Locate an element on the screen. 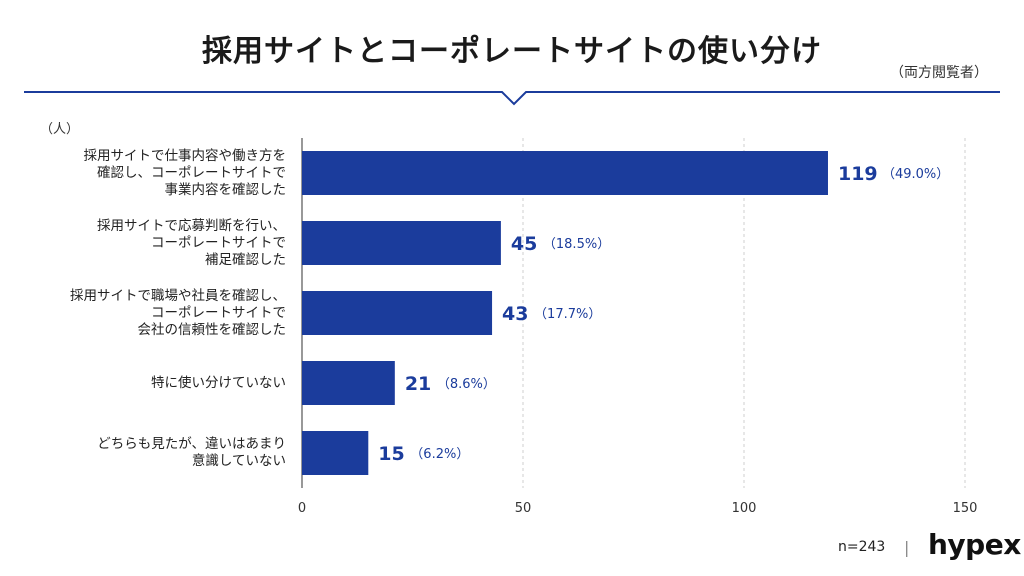 The height and width of the screenshot is (576, 1024). category-label-line: 採用サイトで職場や社員を確認し、 is located at coordinates (178, 295).